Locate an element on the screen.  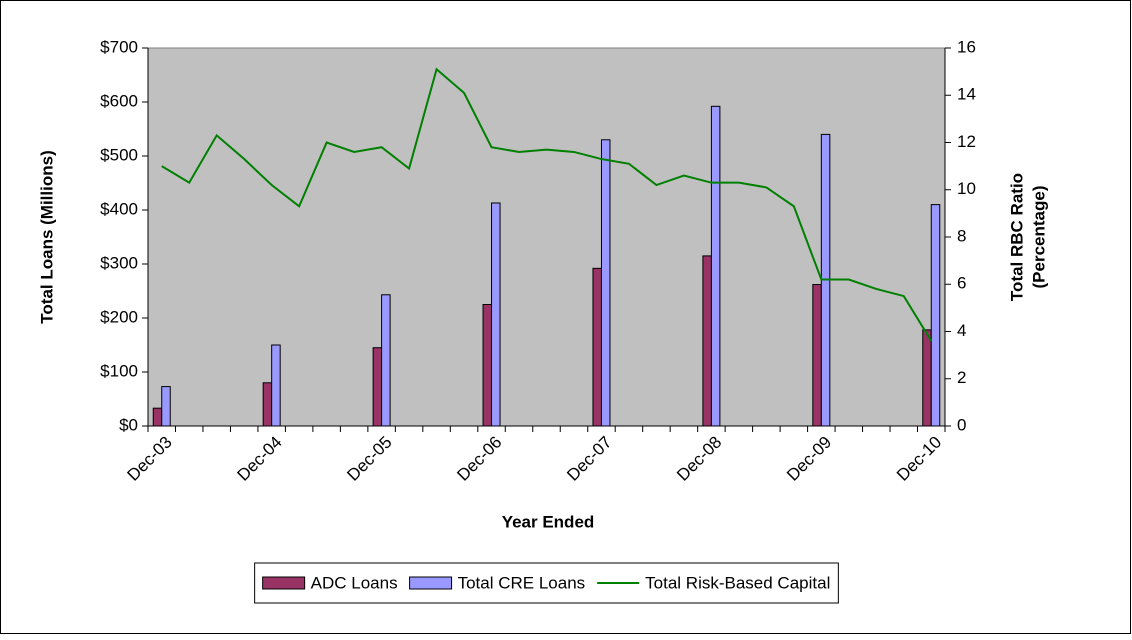
y2-tick-label: 4 is located at coordinates (961, 330).